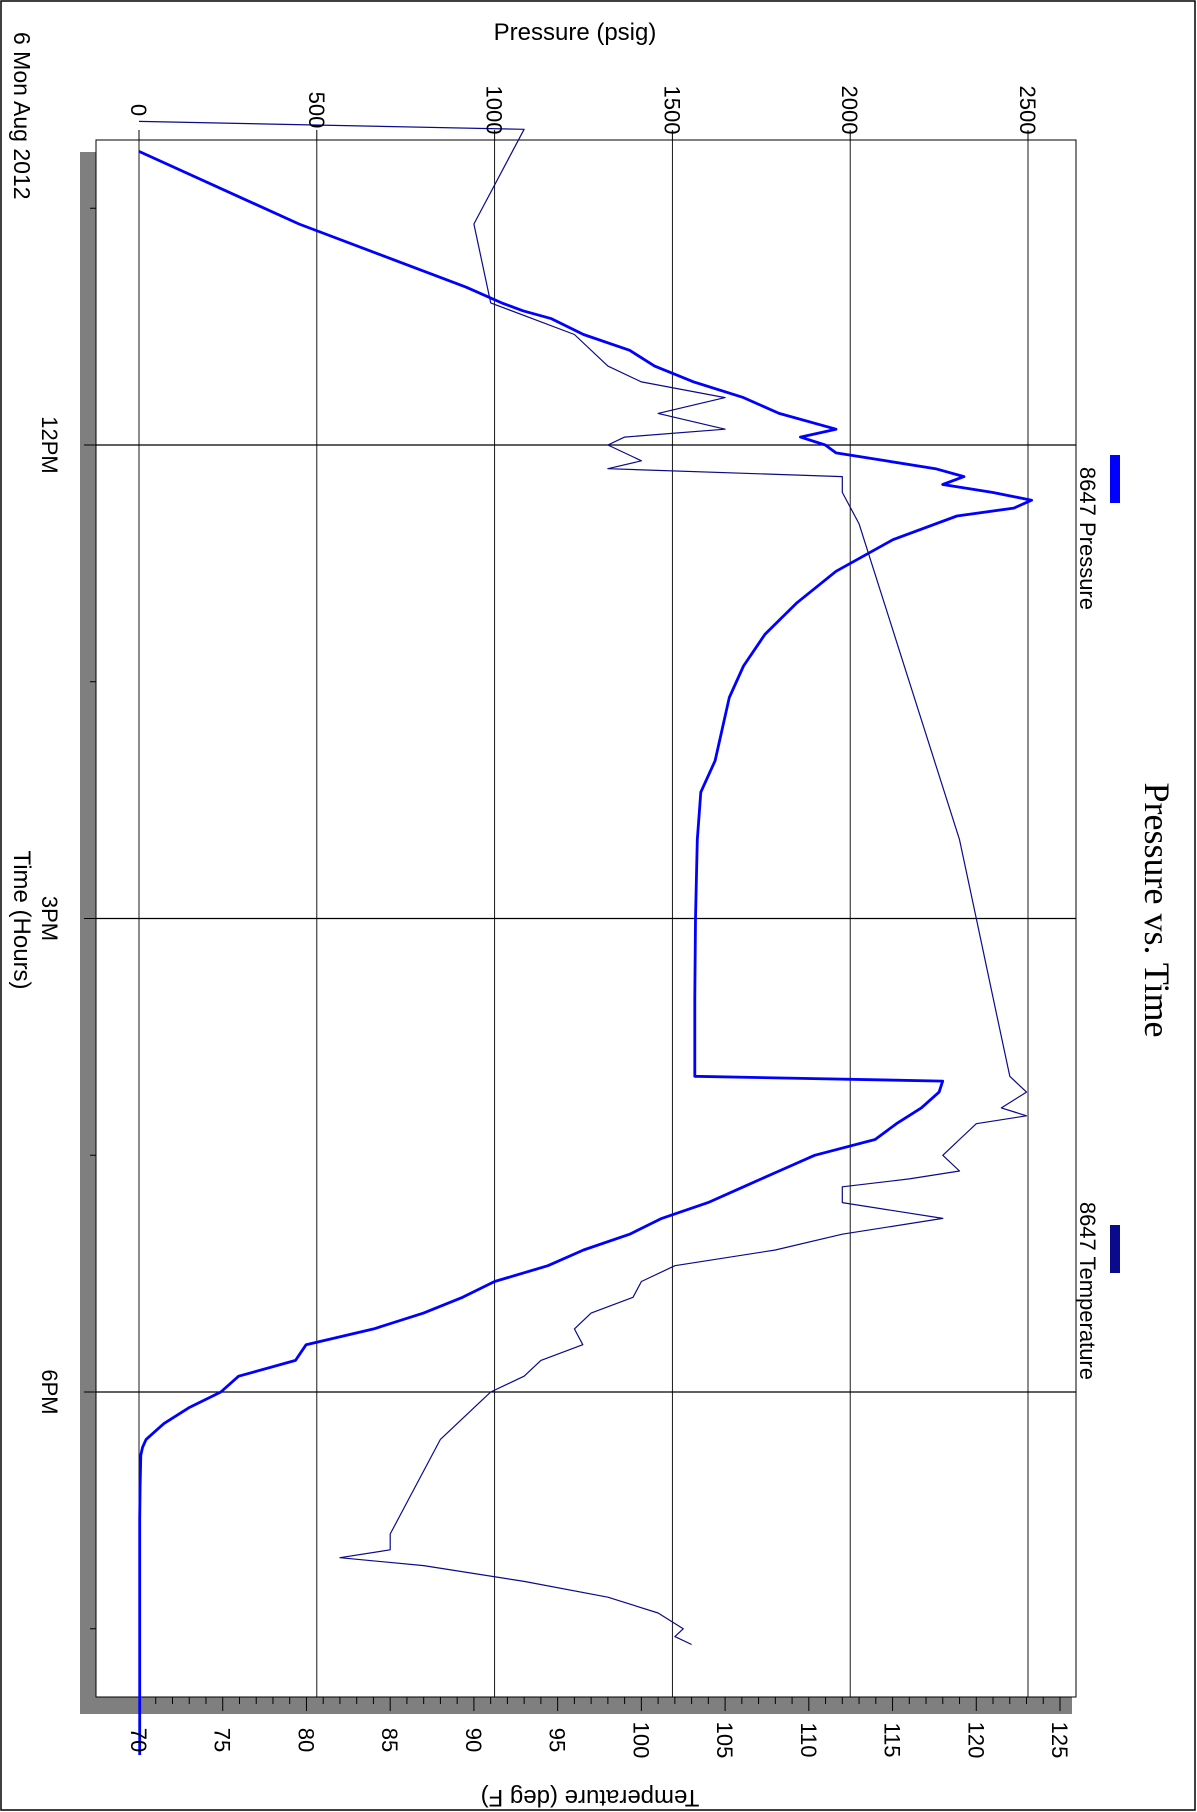 This screenshot has width=1197, height=1812. Describe the element at coordinates (892, 1739) in the screenshot. I see `temperature-tick-label-115: 115` at that location.